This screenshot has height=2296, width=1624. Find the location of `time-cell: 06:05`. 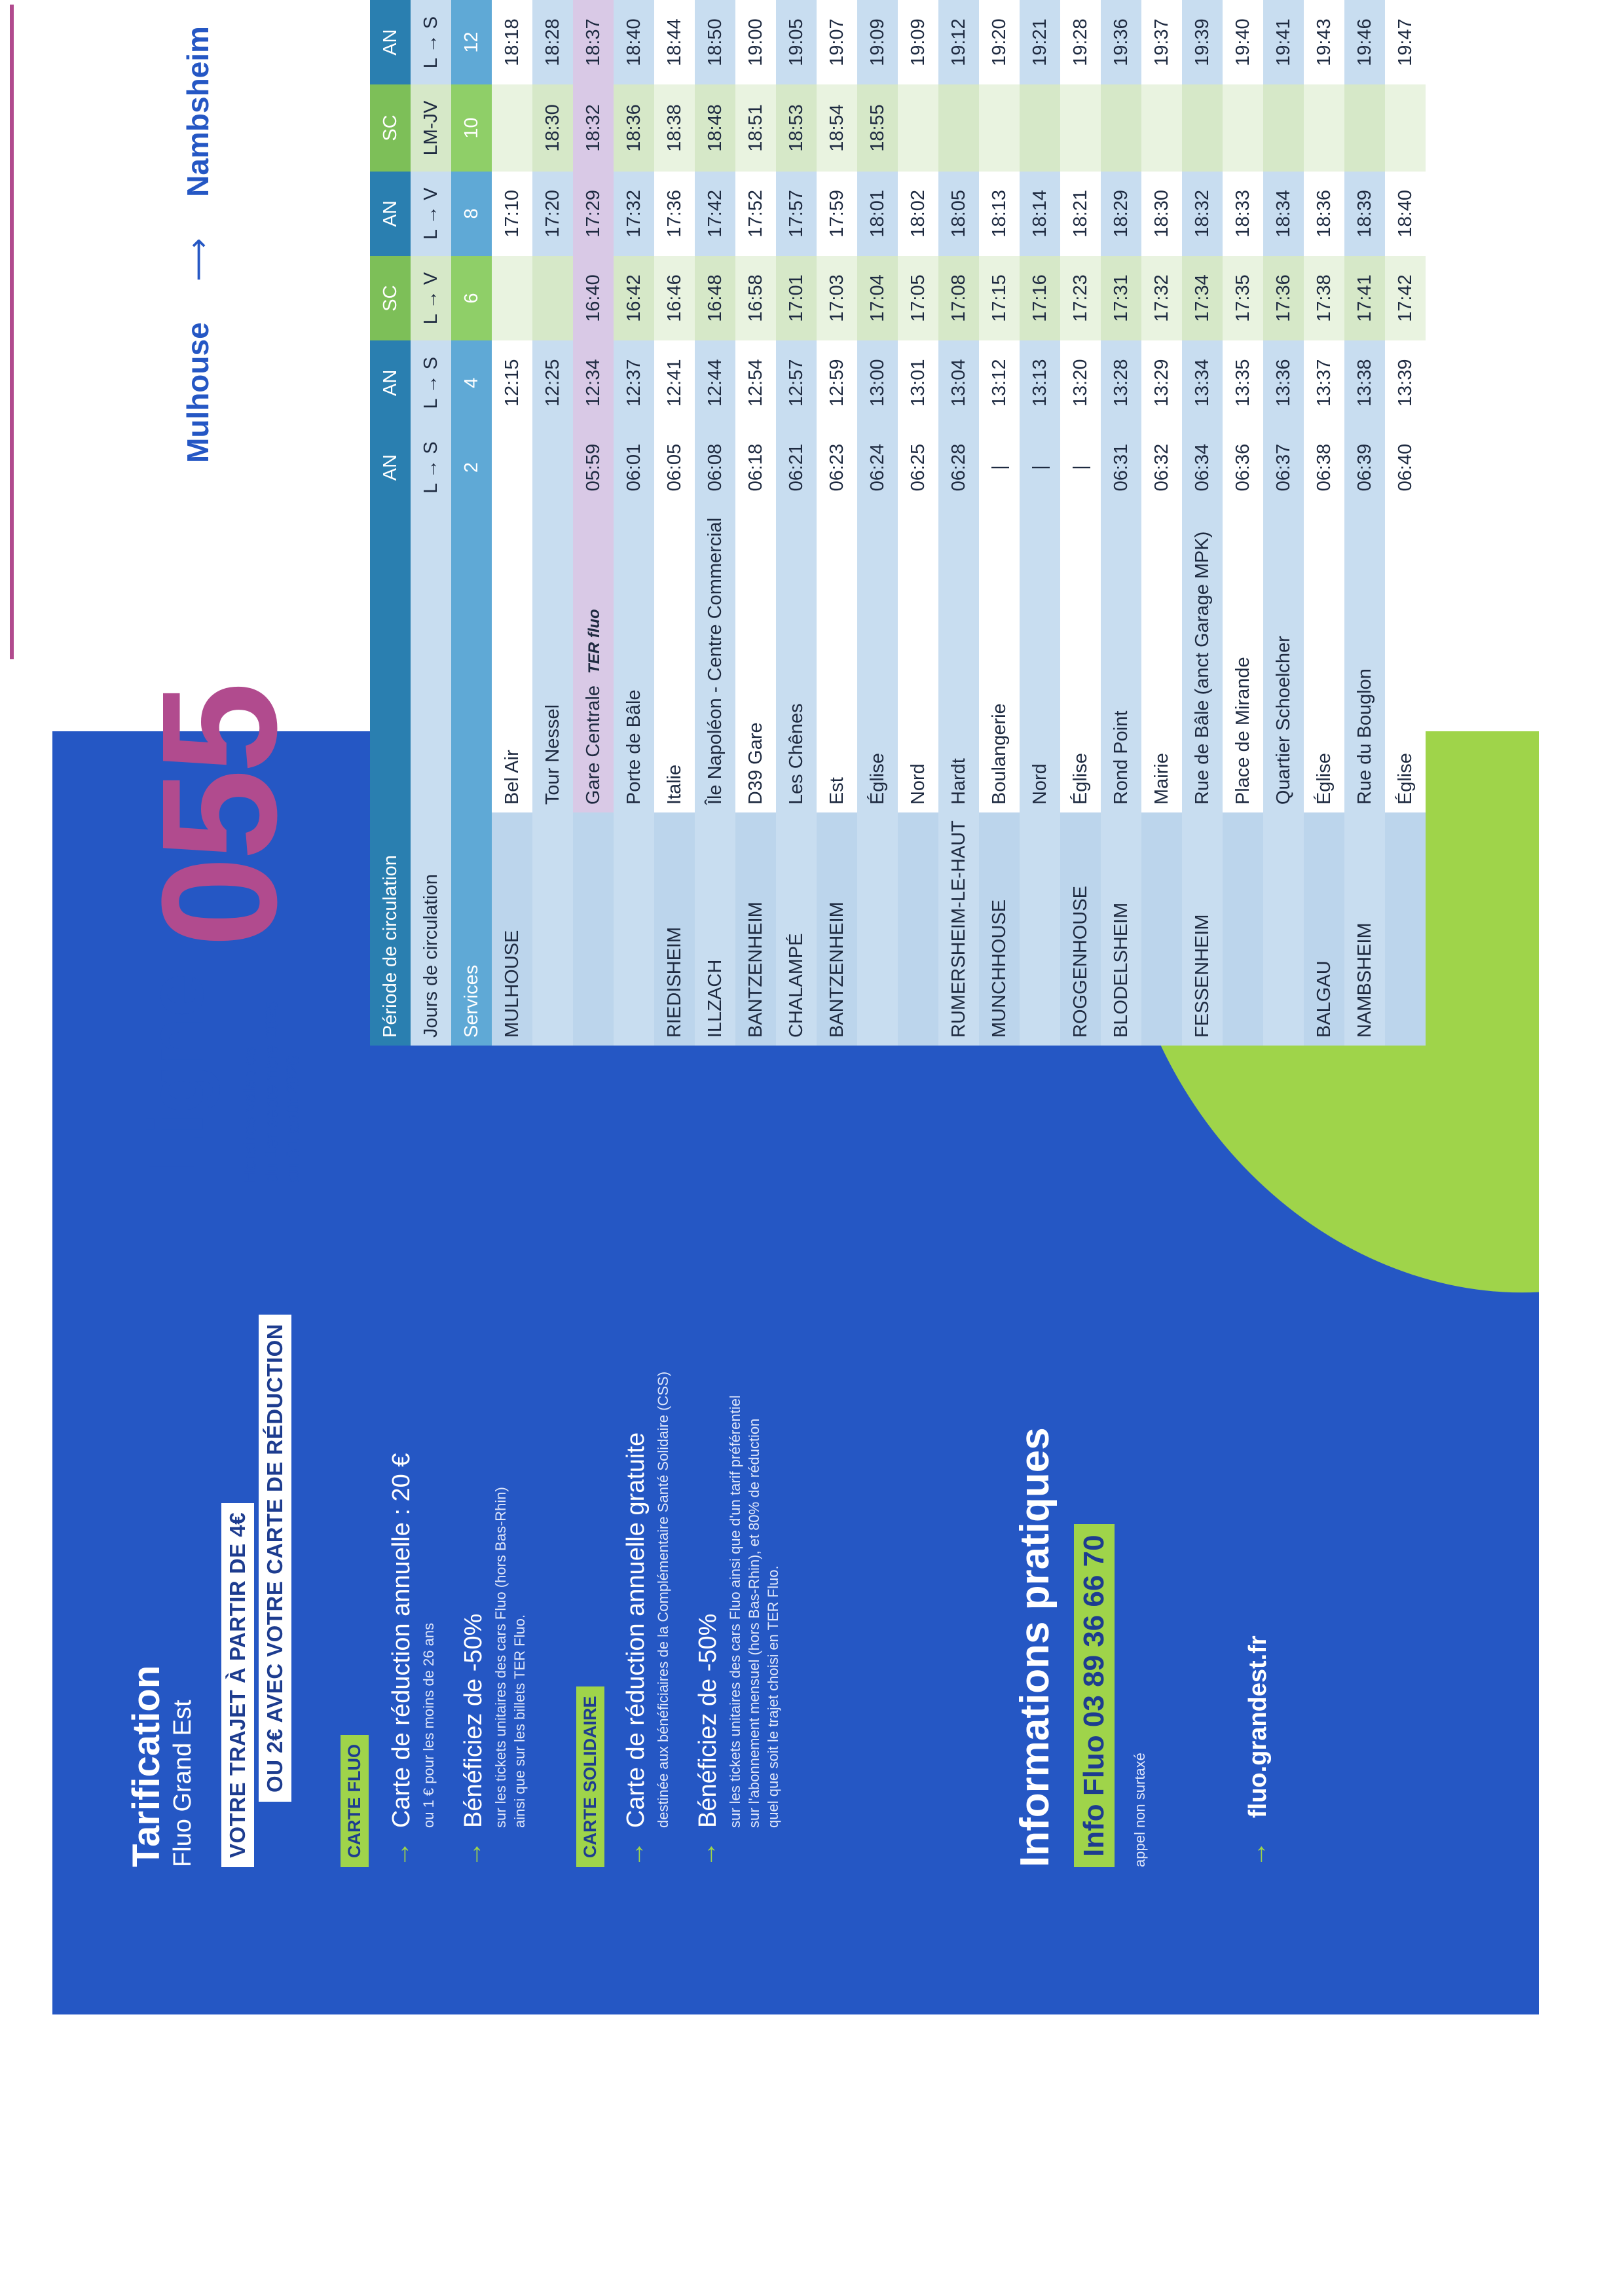

time-cell: 06:05 is located at coordinates (674, 467).